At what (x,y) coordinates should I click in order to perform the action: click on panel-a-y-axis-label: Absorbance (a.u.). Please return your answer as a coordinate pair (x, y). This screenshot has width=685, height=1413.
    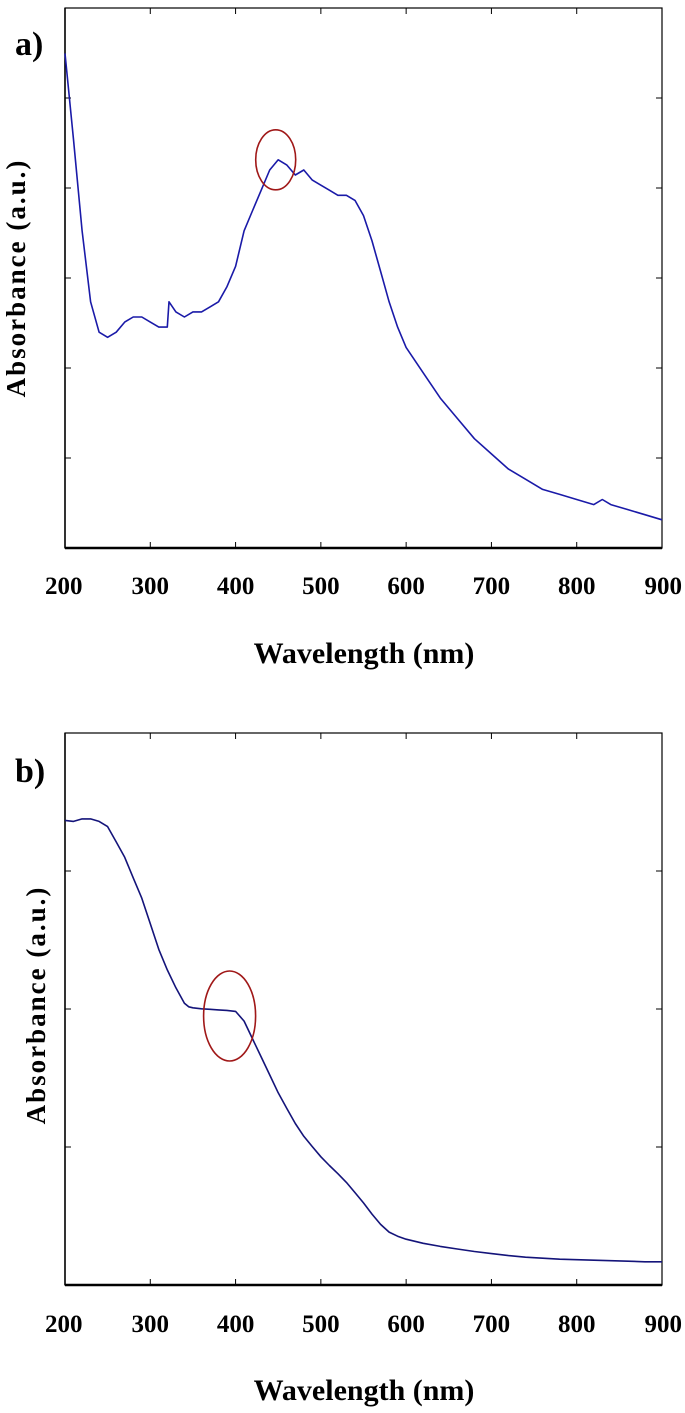
    Looking at the image, I should click on (16, 278).